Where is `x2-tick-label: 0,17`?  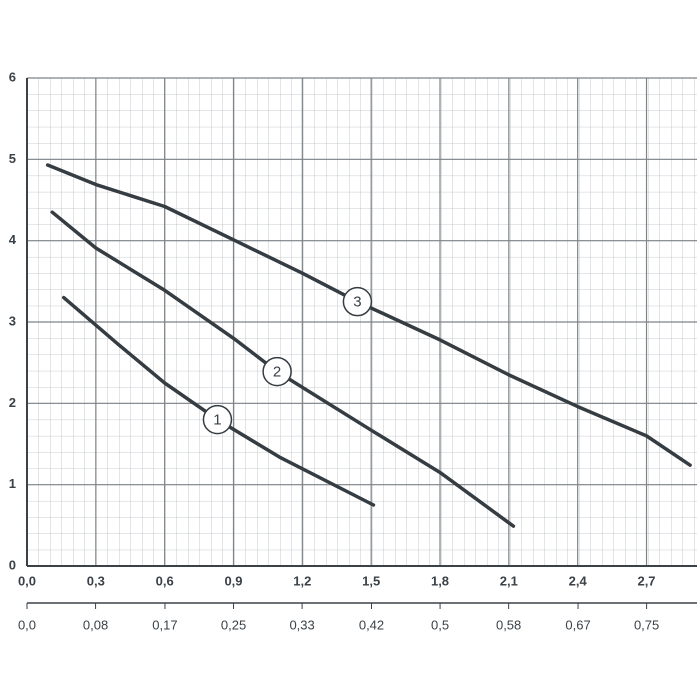
x2-tick-label: 0,17 is located at coordinates (164, 624).